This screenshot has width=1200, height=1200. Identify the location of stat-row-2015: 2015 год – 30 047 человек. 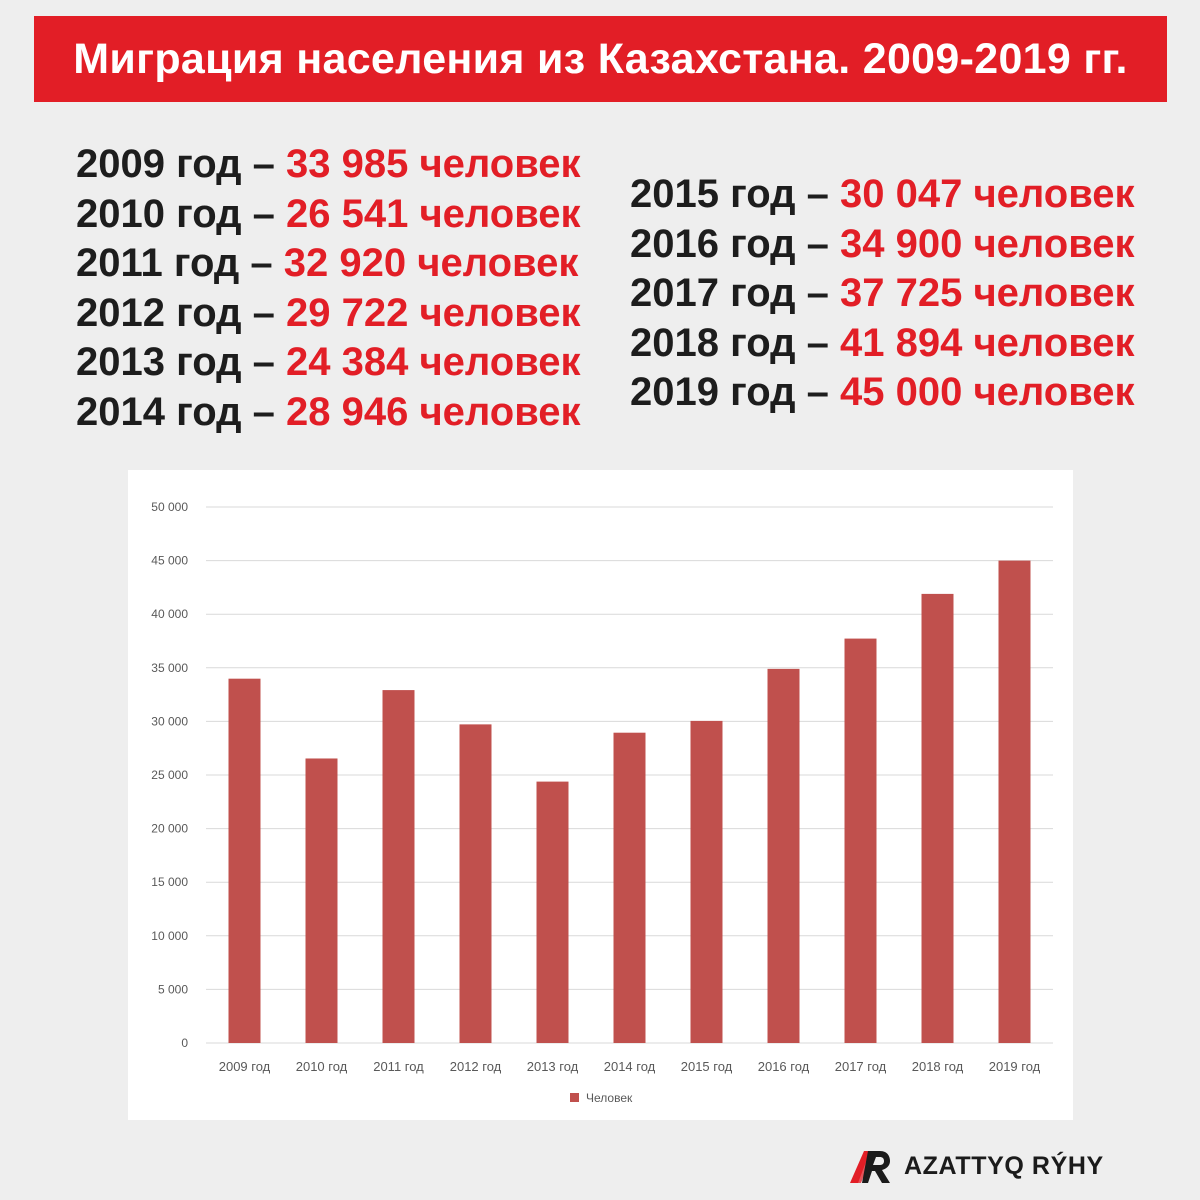
(882, 195).